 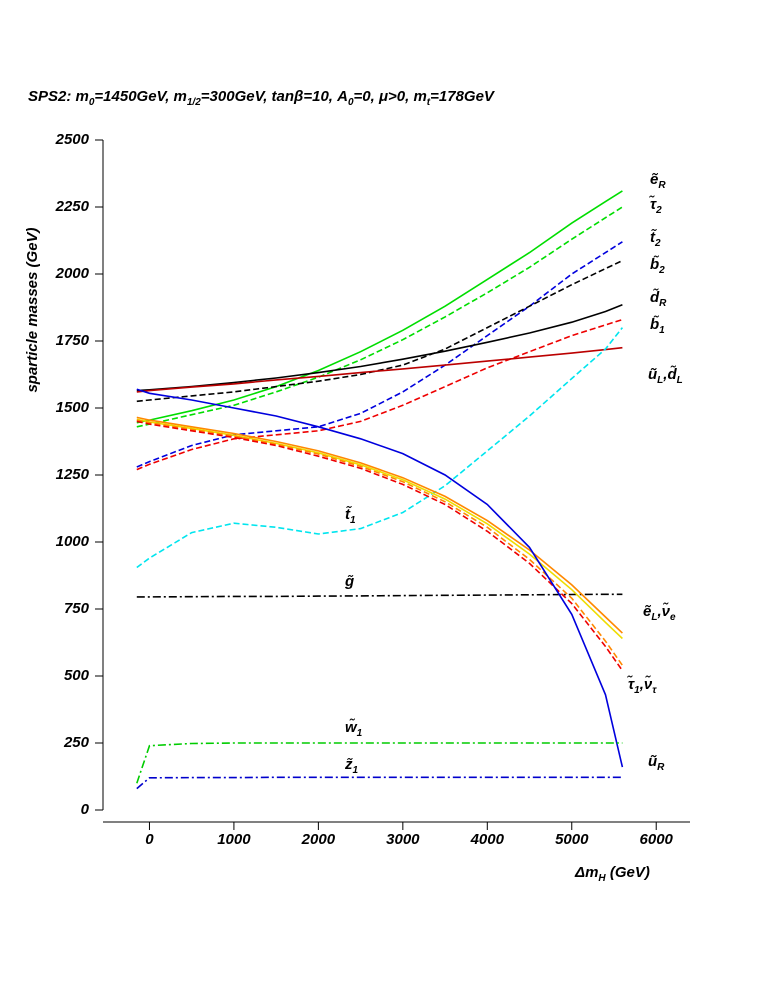 I want to click on series-label: ẽL,ν̃e, so click(x=659, y=612).